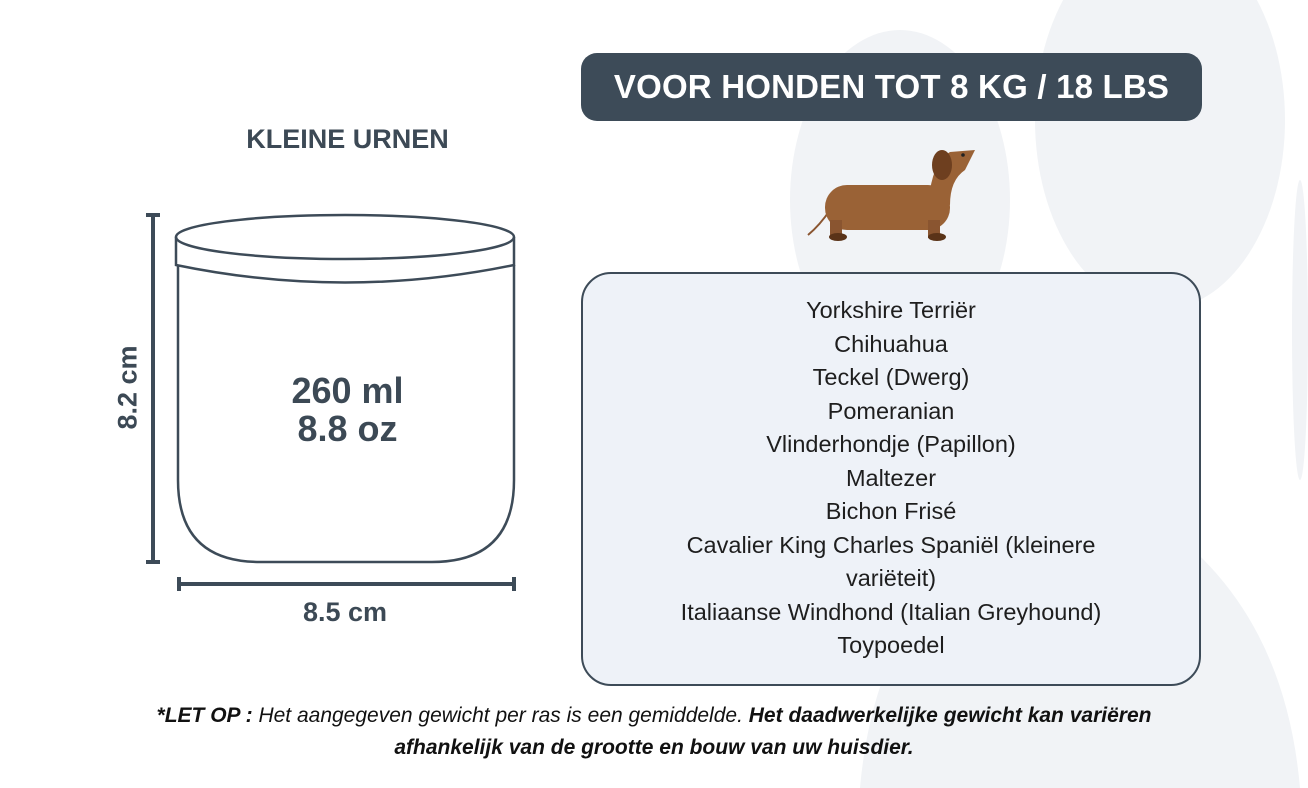 The height and width of the screenshot is (788, 1308). What do you see at coordinates (347, 428) in the screenshot?
I see `volume-oz: 8.8 oz` at bounding box center [347, 428].